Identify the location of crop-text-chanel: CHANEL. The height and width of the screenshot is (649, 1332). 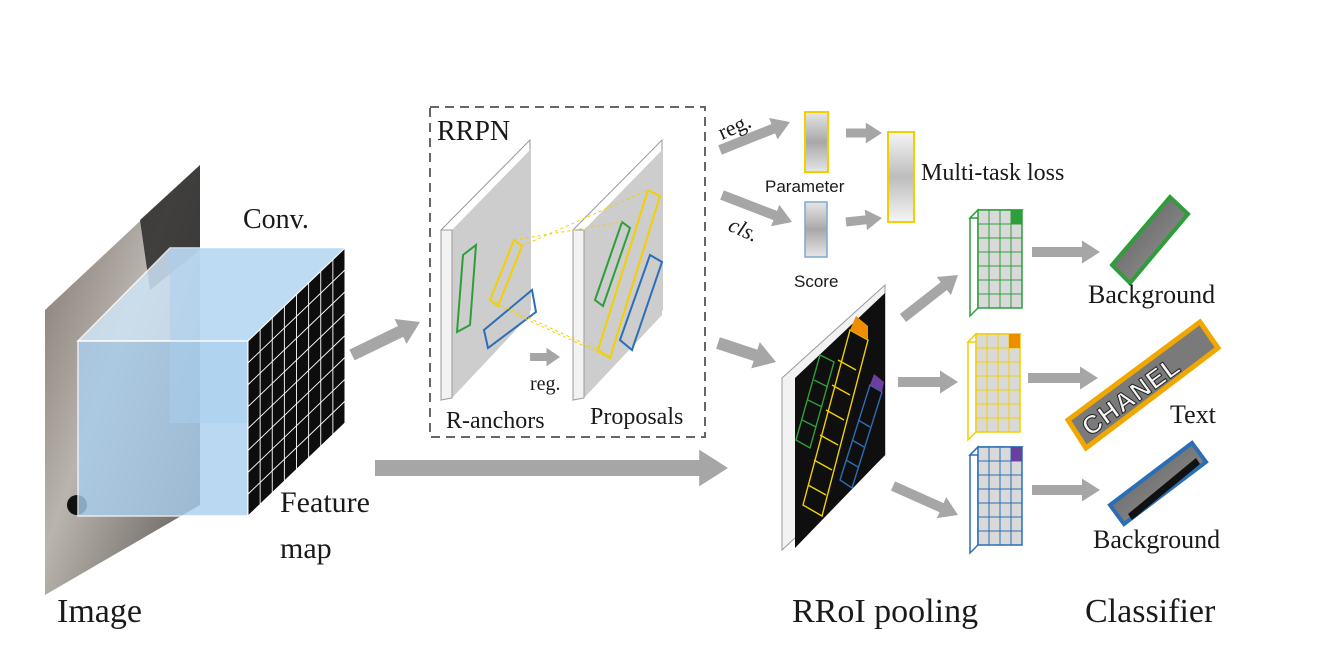
(1143, 385).